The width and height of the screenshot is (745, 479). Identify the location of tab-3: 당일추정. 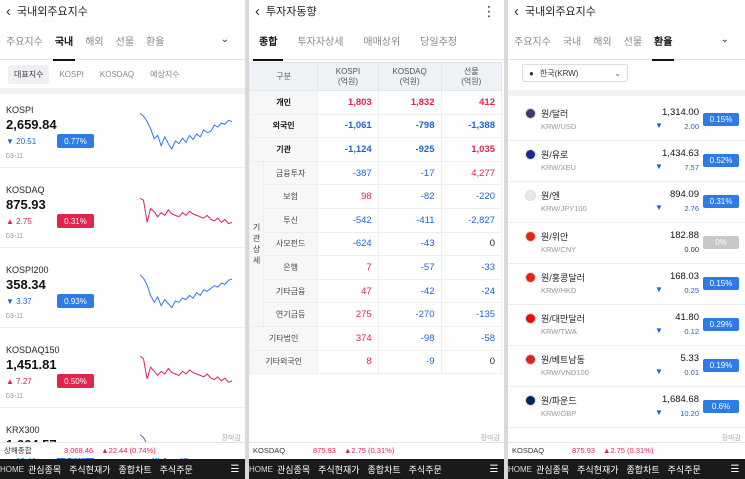
(439, 42).